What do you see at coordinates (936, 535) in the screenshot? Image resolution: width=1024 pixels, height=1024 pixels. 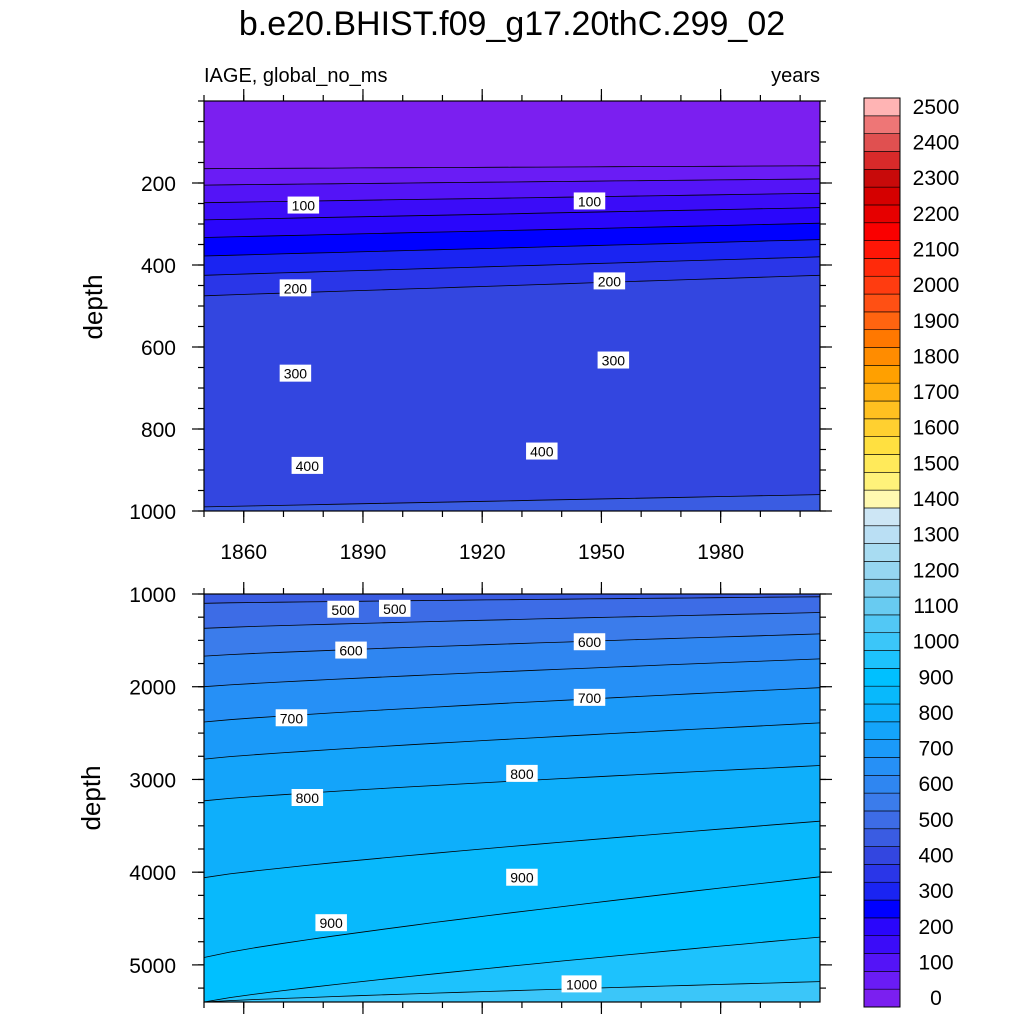 I see `colorbar-label: 1300` at bounding box center [936, 535].